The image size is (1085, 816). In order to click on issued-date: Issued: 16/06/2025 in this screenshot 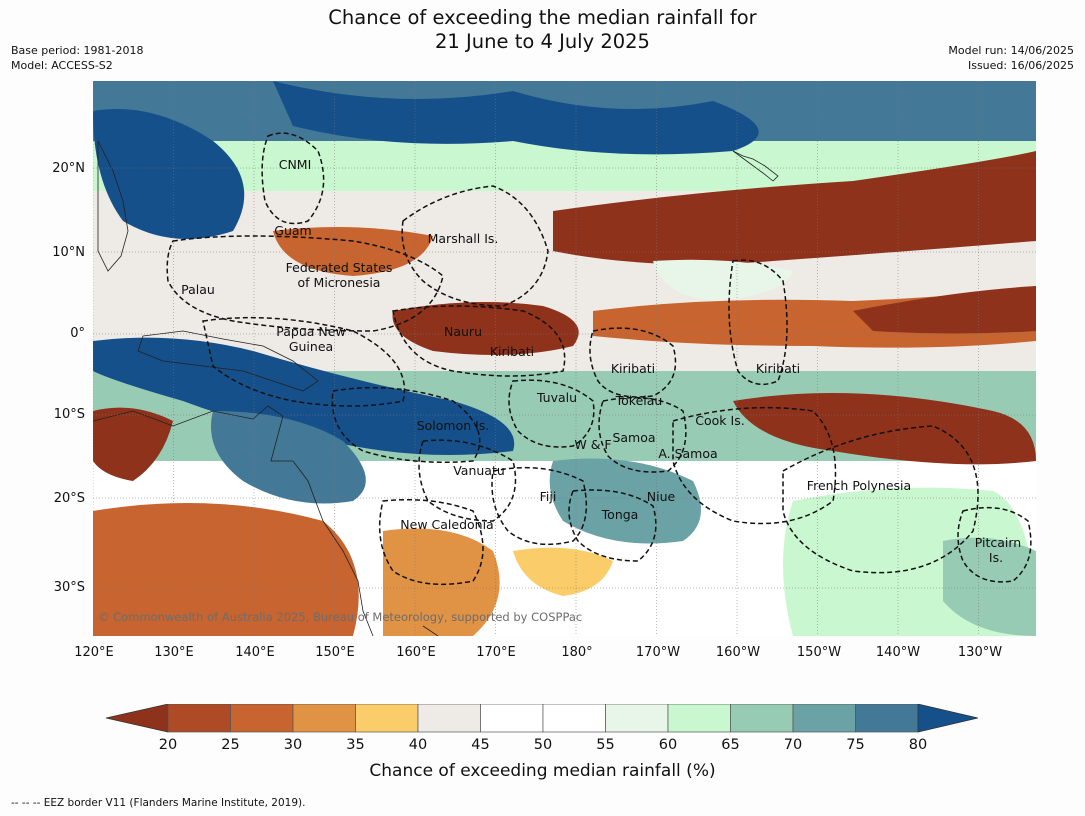, I will do `click(1020, 65)`.